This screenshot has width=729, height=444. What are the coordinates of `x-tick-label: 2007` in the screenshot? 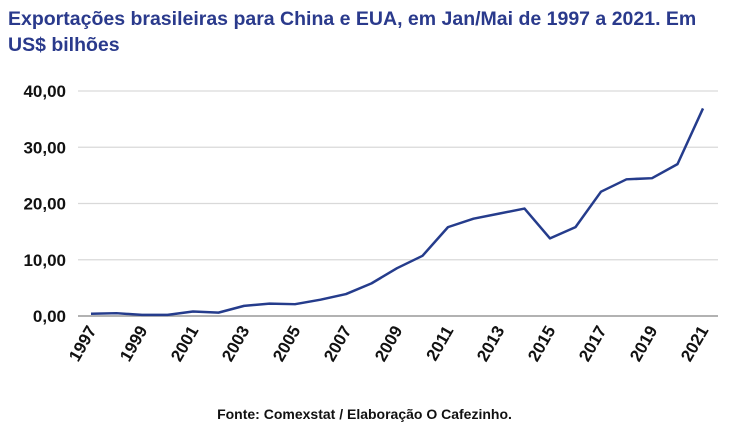 It's located at (337, 344).